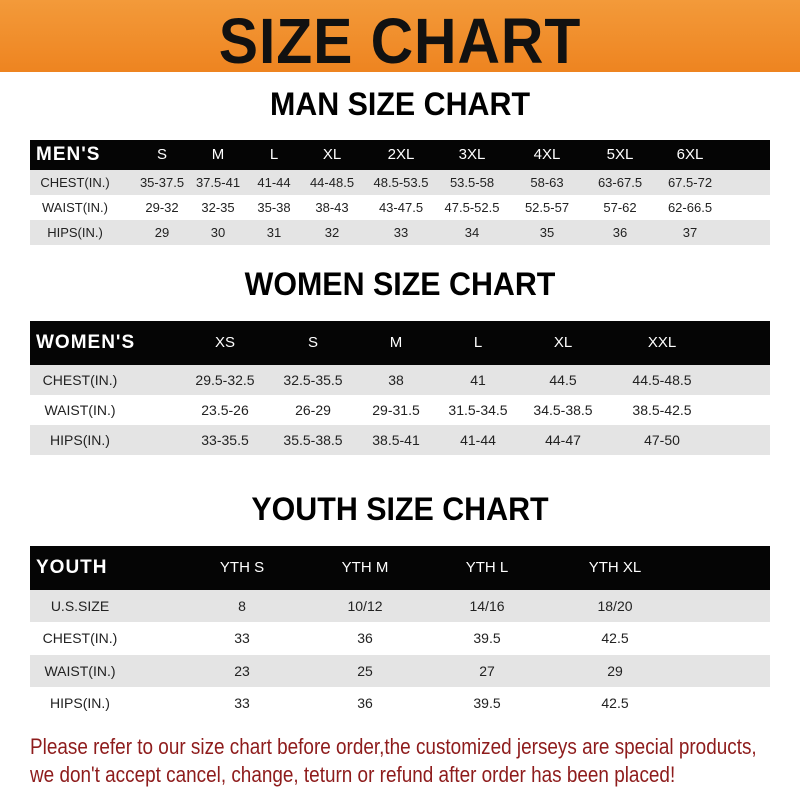  Describe the element at coordinates (162, 154) in the screenshot. I see `table-cell: S` at that location.